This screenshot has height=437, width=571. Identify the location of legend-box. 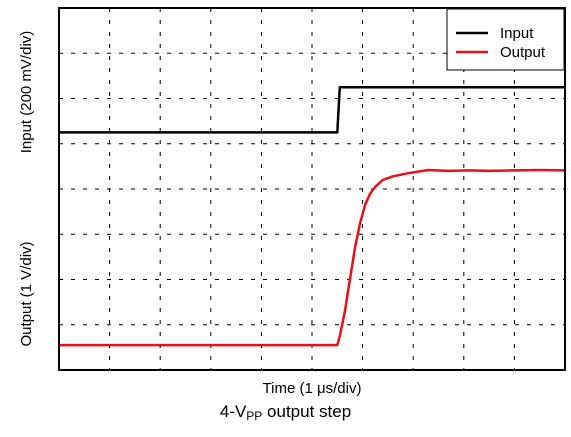
(505, 39).